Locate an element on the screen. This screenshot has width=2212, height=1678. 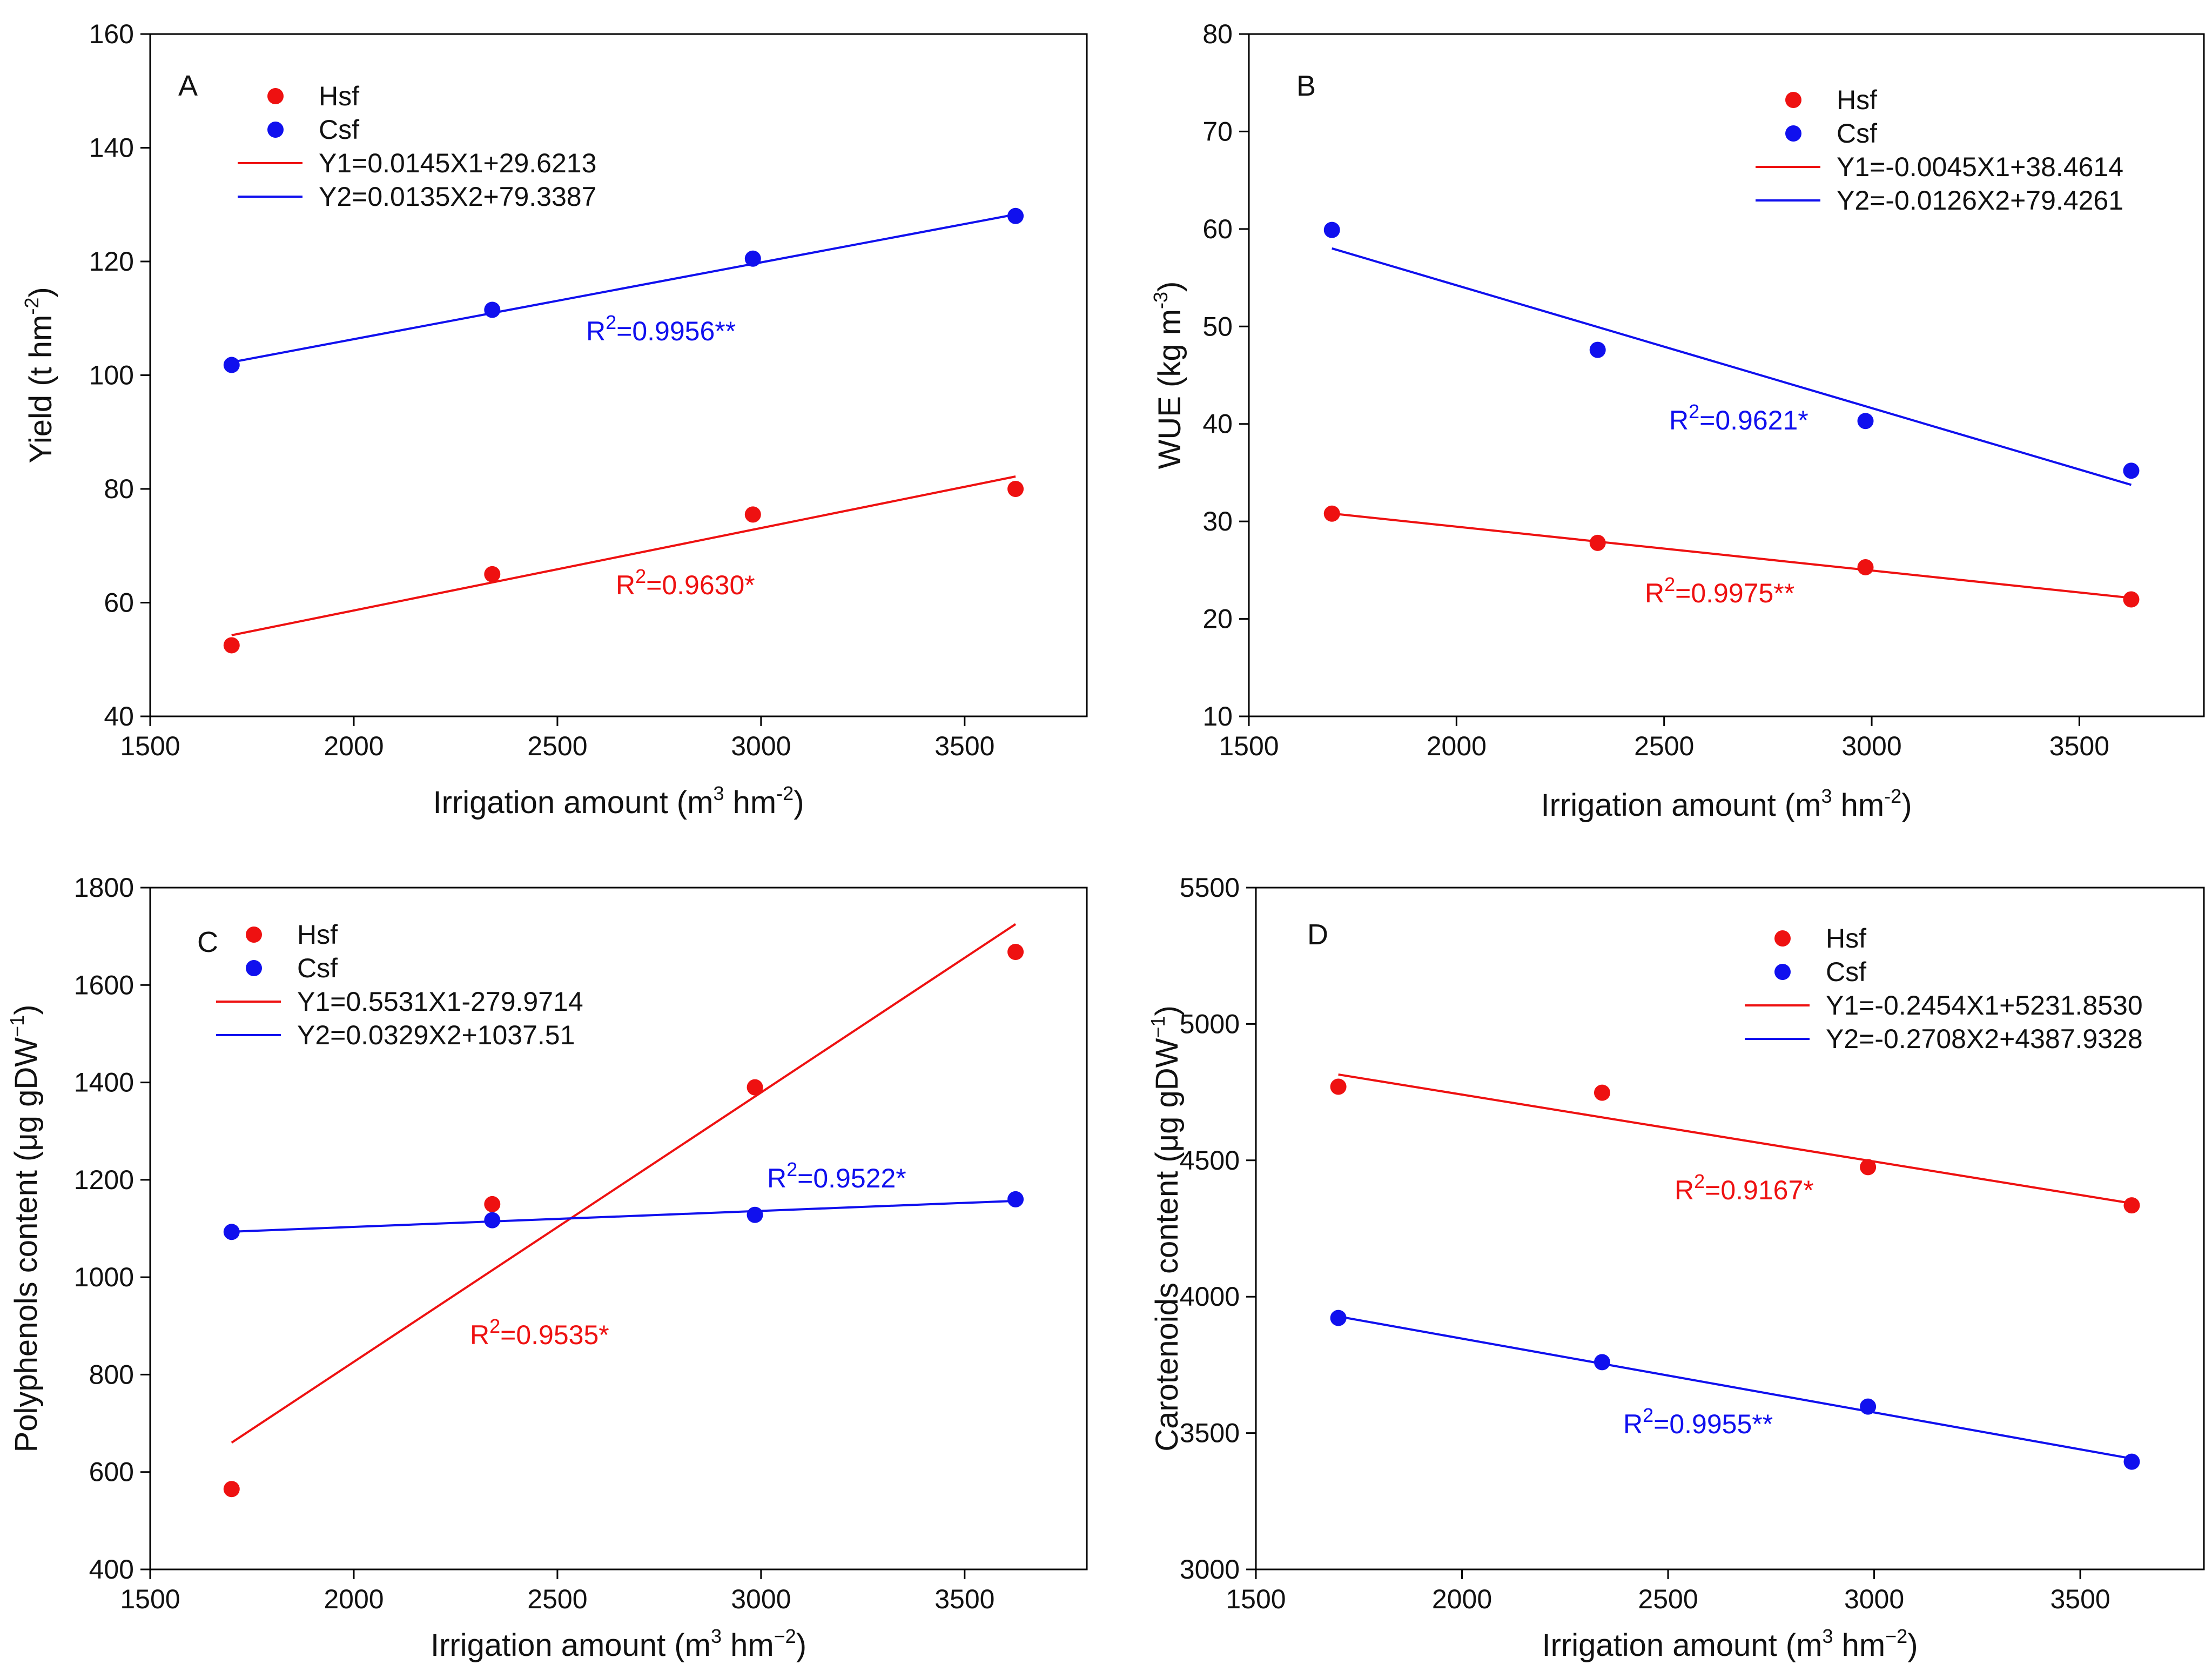
y-tick-label: 20 is located at coordinates (1217, 619).